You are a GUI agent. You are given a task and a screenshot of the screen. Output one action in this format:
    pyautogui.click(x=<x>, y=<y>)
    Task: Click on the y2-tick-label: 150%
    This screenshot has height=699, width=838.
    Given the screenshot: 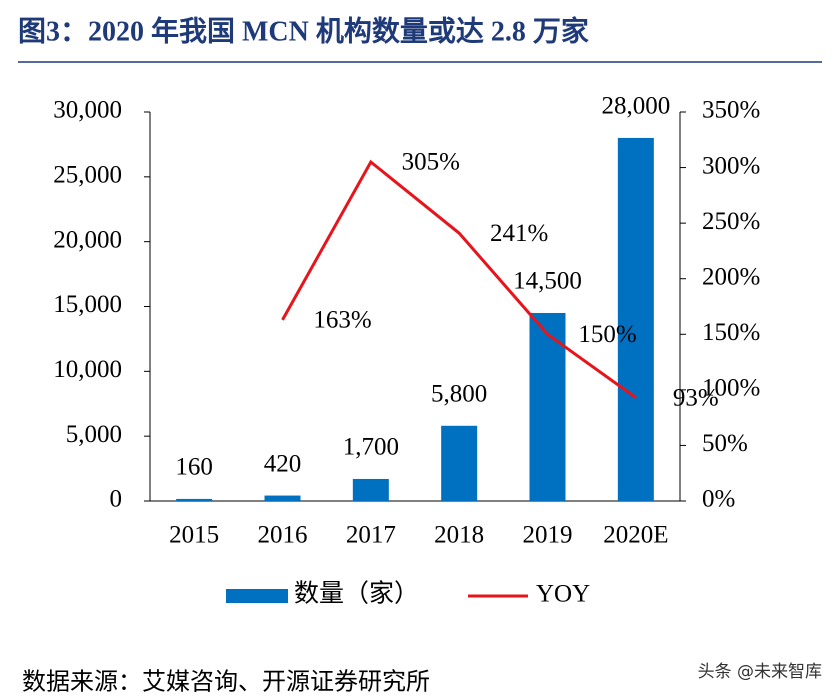 What is the action you would take?
    pyautogui.click(x=731, y=332)
    